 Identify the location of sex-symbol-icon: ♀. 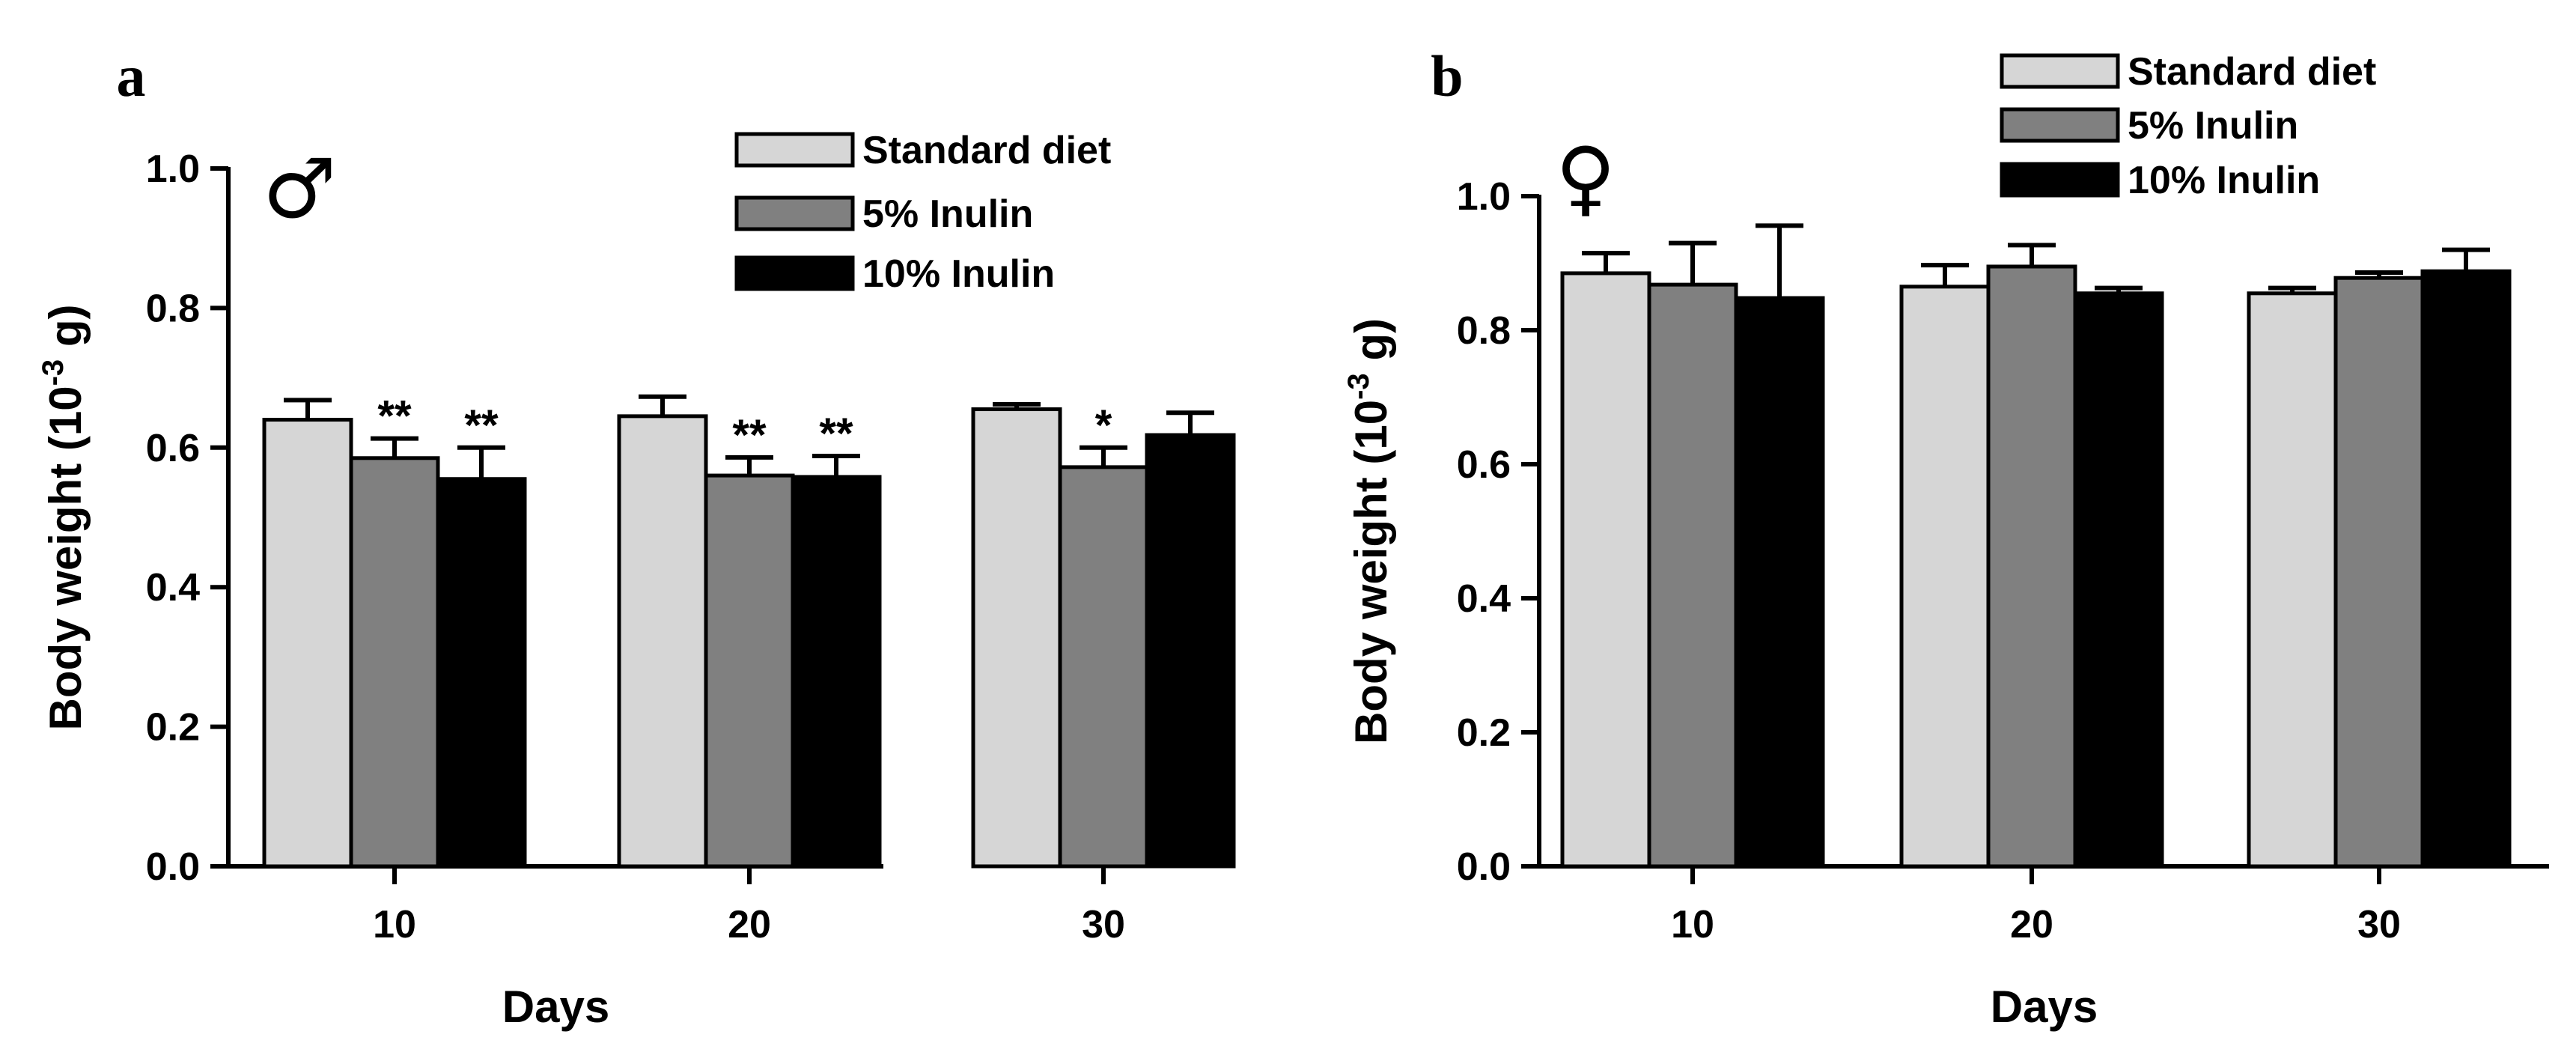
(1586, 177).